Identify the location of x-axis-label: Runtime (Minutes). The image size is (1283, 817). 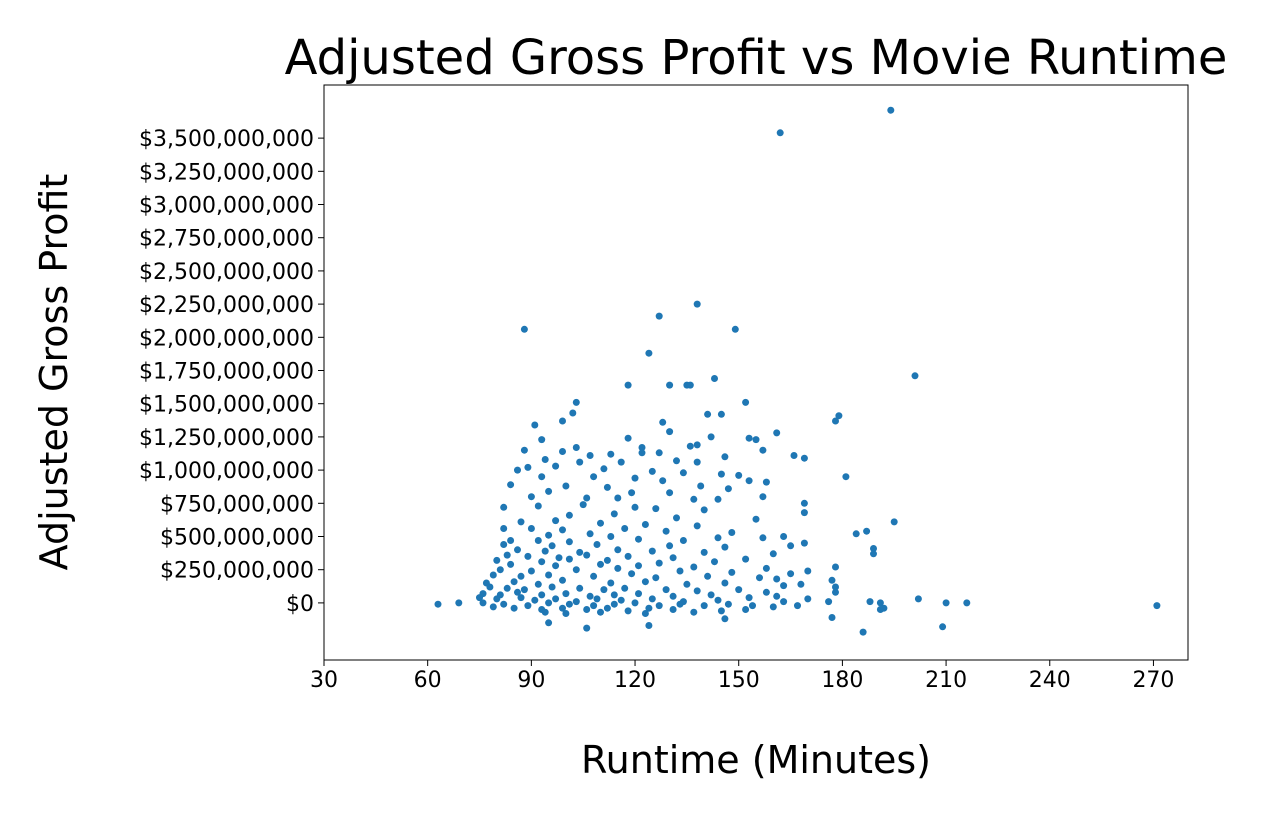
(756, 760).